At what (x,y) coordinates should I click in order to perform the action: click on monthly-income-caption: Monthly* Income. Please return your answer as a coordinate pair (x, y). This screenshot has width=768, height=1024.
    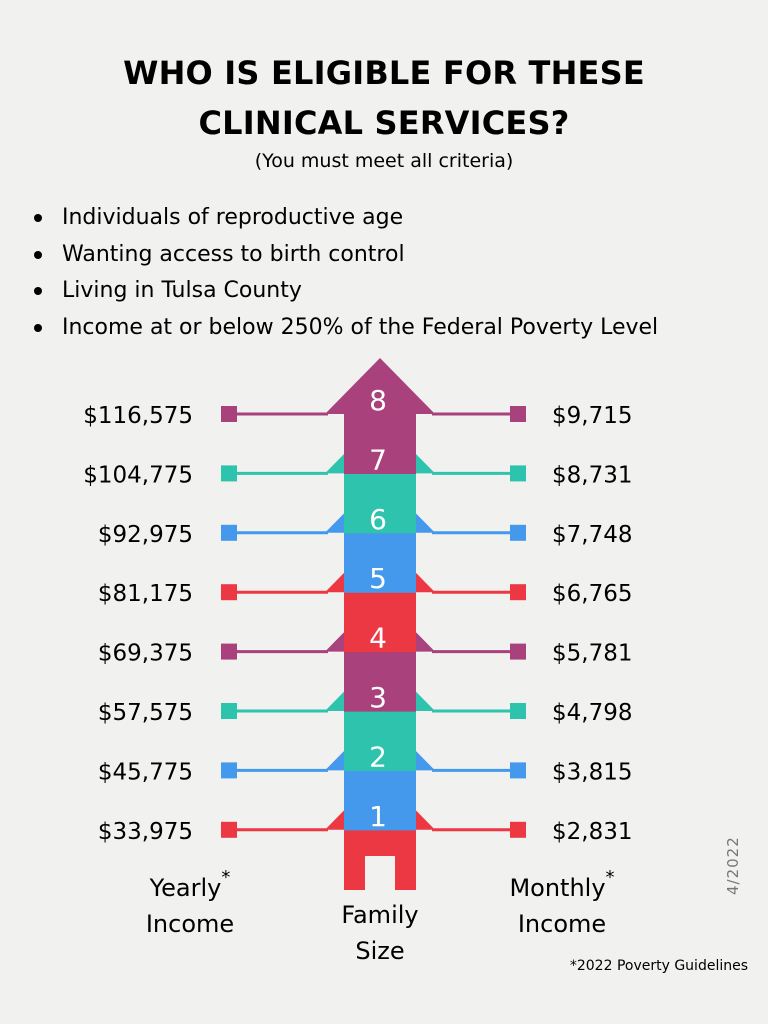
    Looking at the image, I should click on (562, 903).